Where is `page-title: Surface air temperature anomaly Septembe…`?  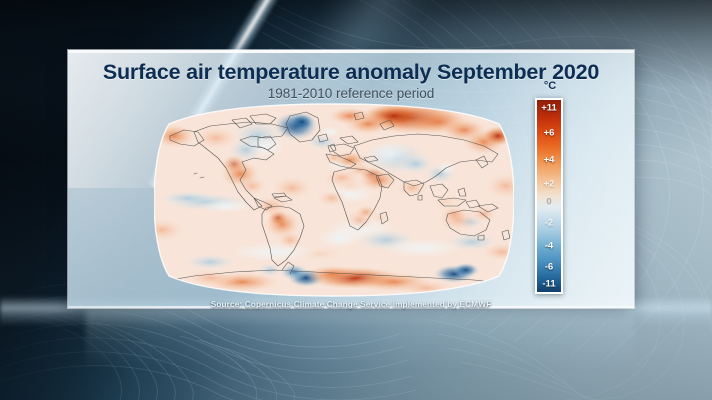
page-title: Surface air temperature anomaly Septembe… is located at coordinates (351, 72).